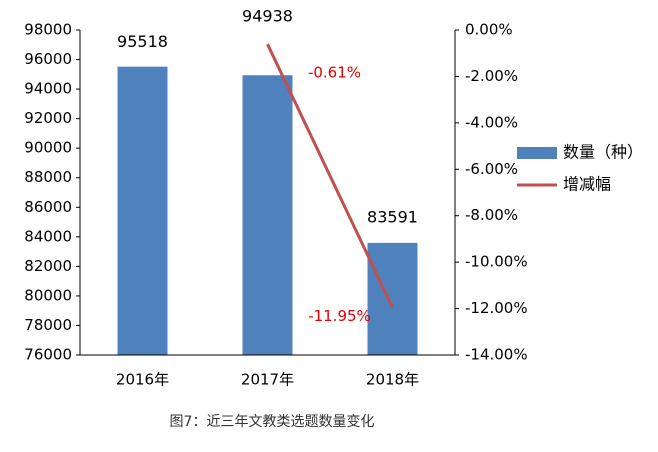 This screenshot has height=452, width=658. I want to click on y2-tick-label: -12.00%, so click(496, 308).